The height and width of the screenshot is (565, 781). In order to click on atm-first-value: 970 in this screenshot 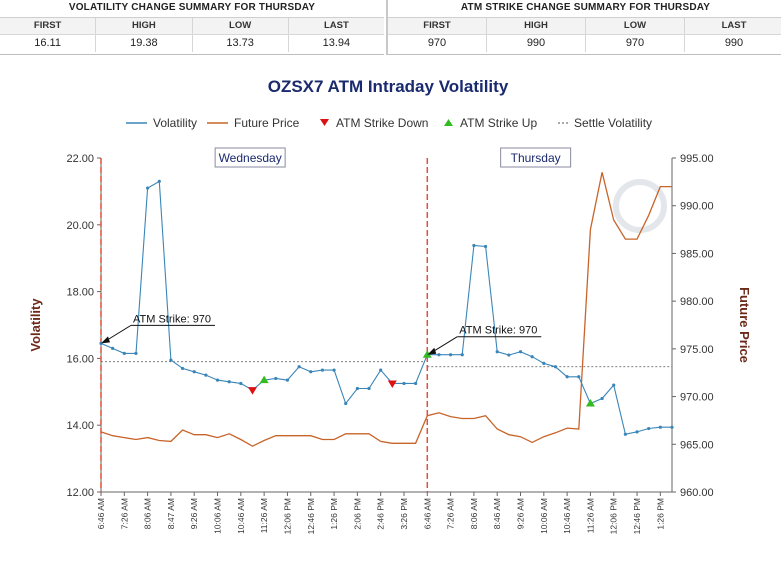, I will do `click(437, 43)`.